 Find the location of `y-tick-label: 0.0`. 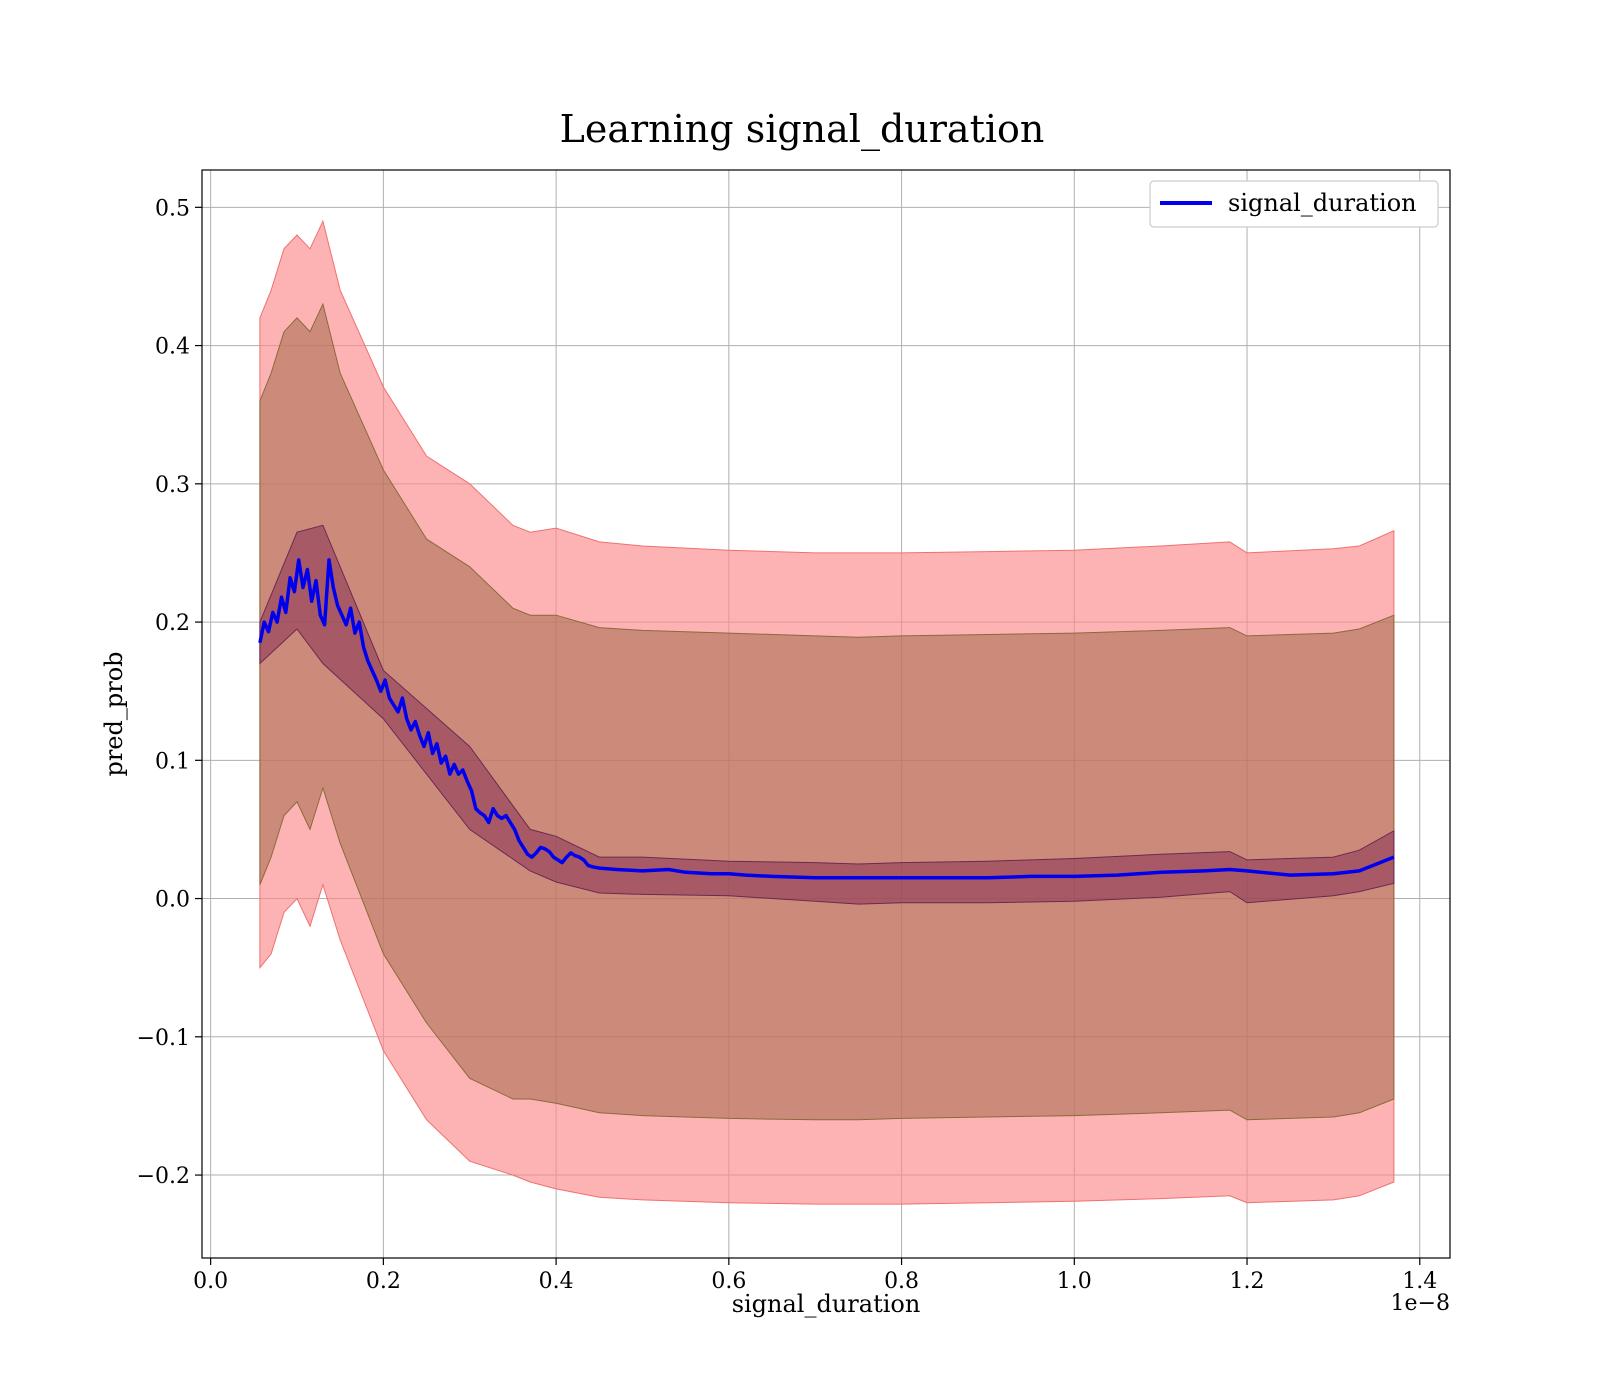

y-tick-label: 0.0 is located at coordinates (172, 900).